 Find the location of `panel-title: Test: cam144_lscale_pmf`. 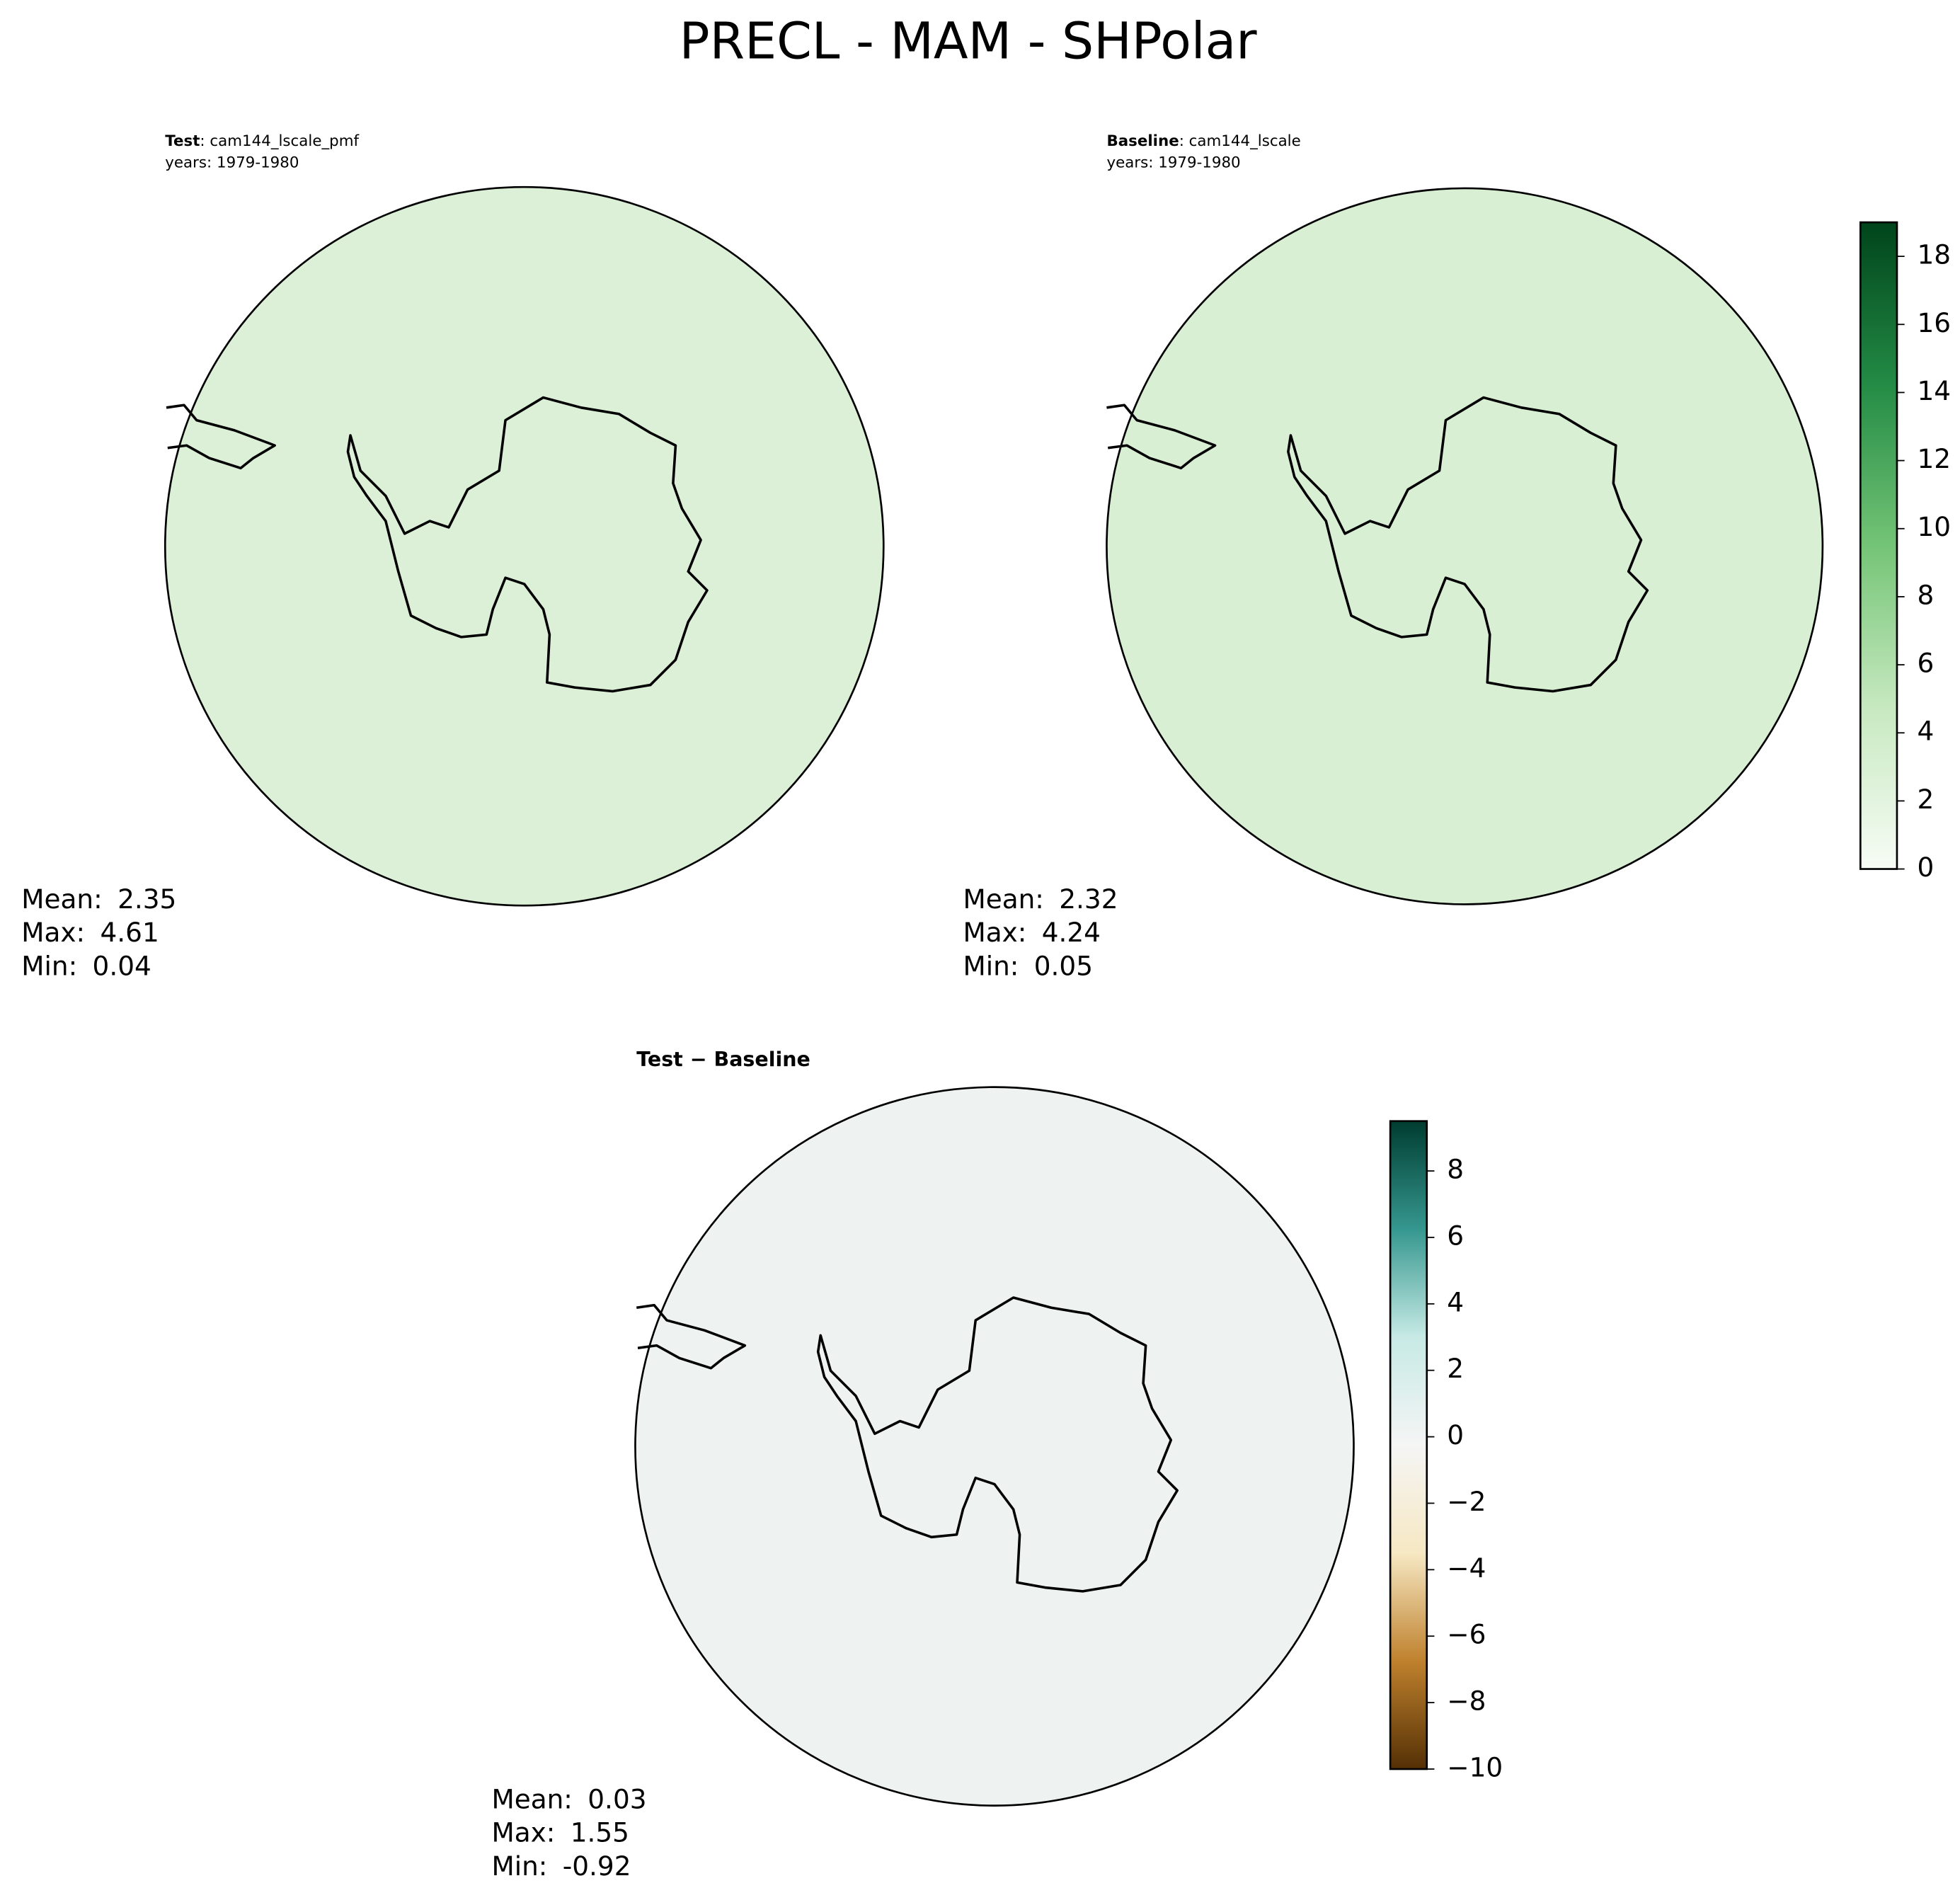

panel-title: Test: cam144_lscale_pmf is located at coordinates (262, 141).